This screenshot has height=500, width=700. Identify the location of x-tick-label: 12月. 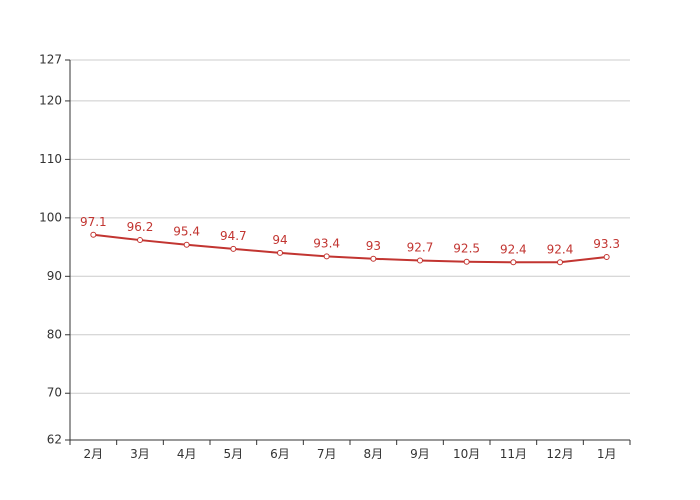
(559, 454).